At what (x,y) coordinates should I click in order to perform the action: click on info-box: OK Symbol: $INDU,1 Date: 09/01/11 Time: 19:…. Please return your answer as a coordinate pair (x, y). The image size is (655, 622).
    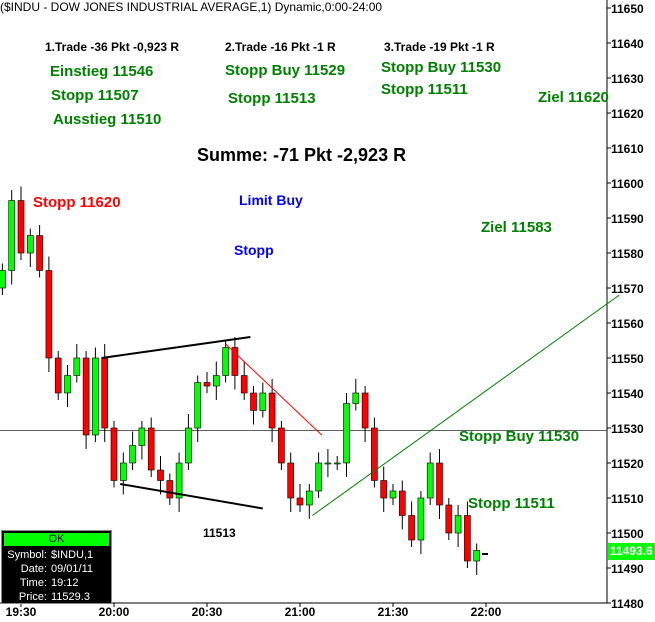
    Looking at the image, I should click on (56, 567).